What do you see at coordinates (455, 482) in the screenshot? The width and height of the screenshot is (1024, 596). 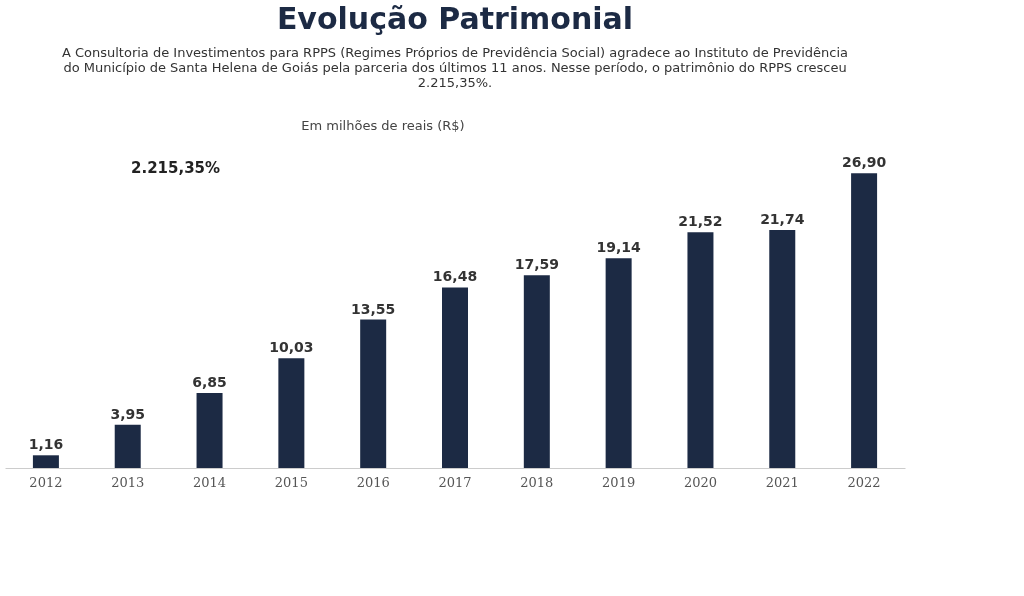 I see `x-tick-label: 2017` at bounding box center [455, 482].